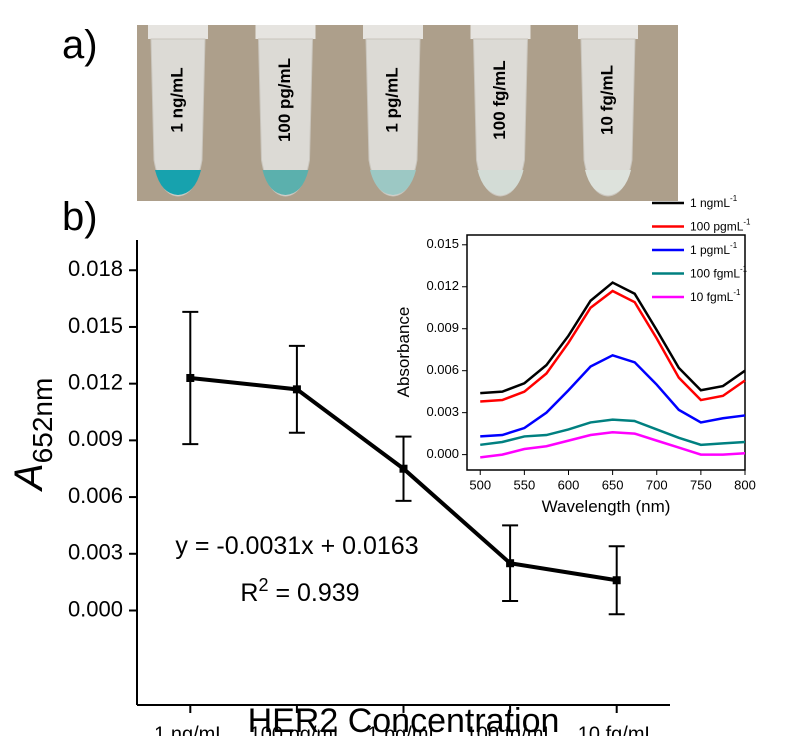  Describe the element at coordinates (403, 352) in the screenshot. I see `inset-y-axis-label: Absorbance` at that location.